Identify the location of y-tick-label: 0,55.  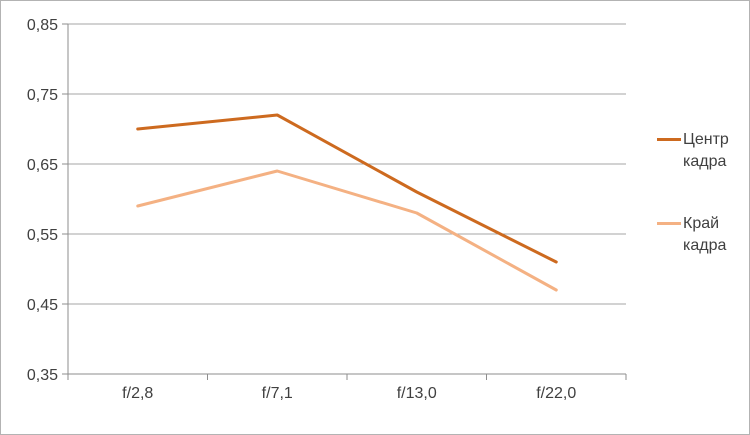
(42, 235).